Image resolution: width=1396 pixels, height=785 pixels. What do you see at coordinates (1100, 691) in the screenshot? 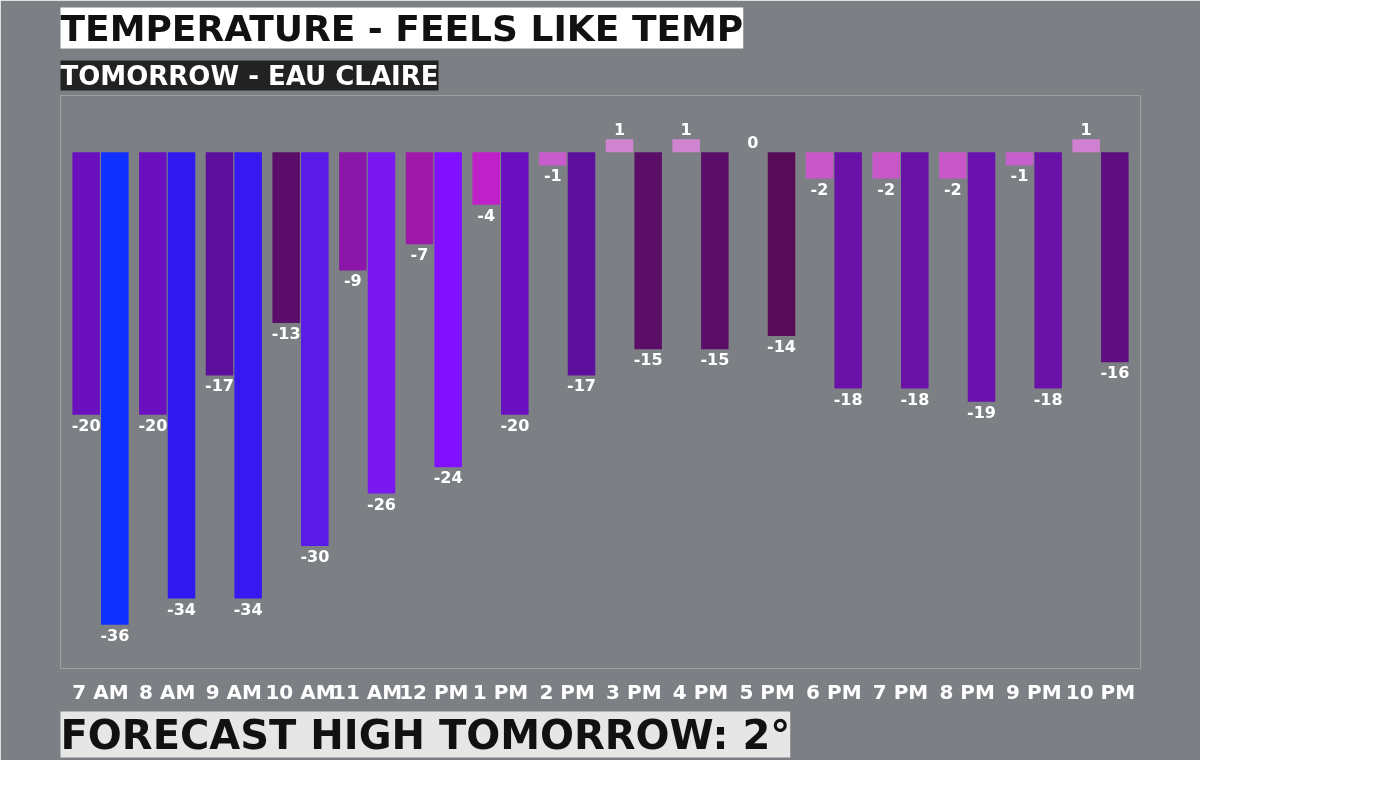
I see `x-tick-label: 10 PM` at bounding box center [1100, 691].